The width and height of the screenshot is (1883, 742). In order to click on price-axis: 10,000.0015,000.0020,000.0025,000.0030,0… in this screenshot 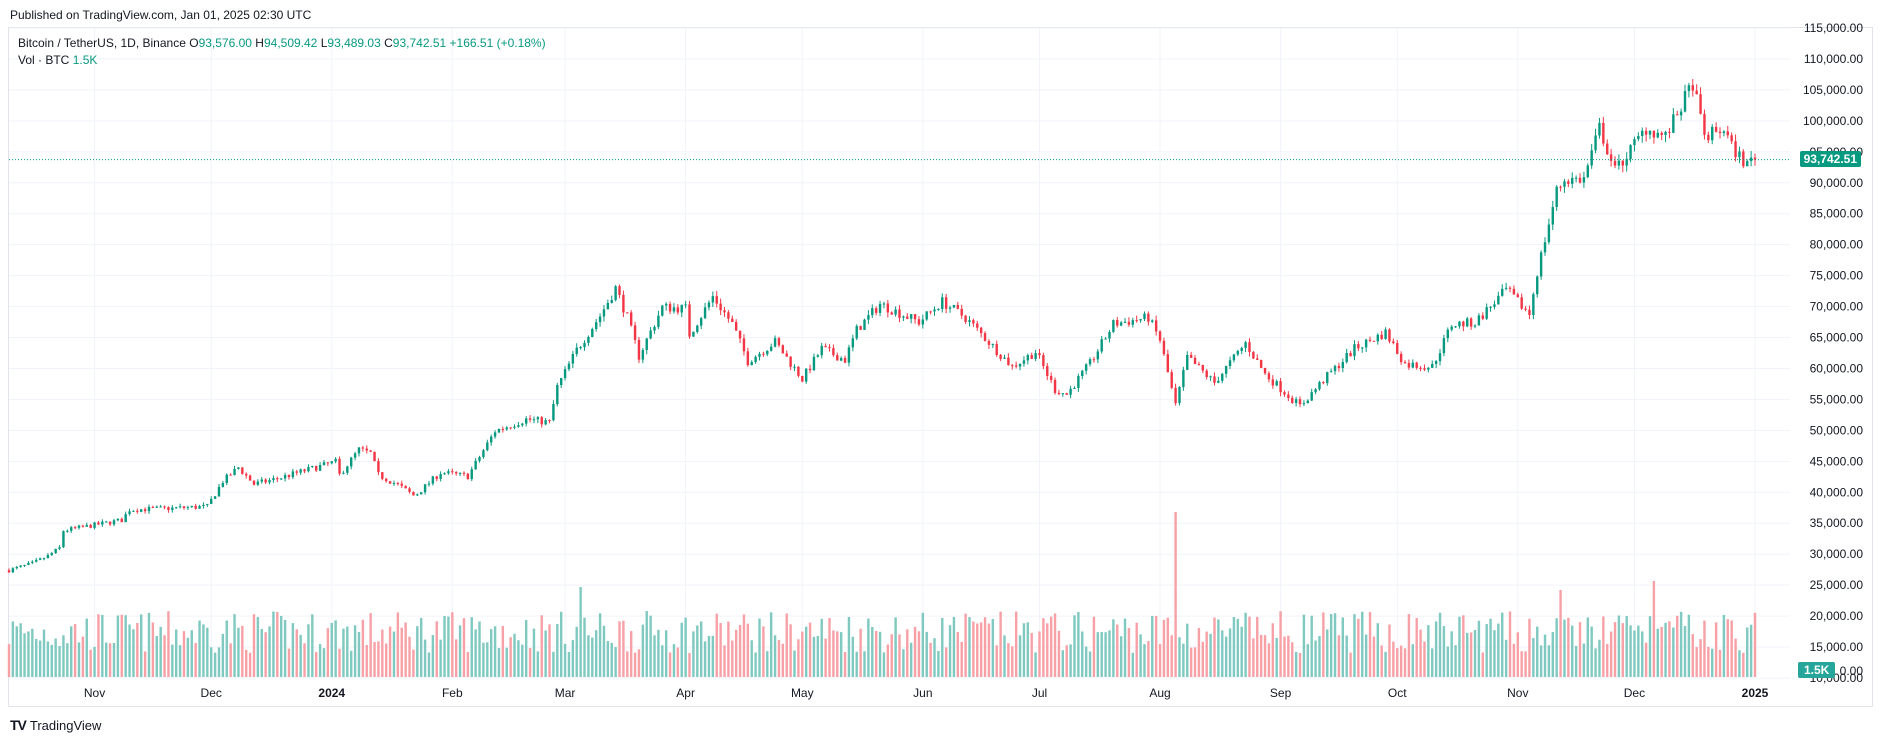, I will do `click(1833, 353)`.